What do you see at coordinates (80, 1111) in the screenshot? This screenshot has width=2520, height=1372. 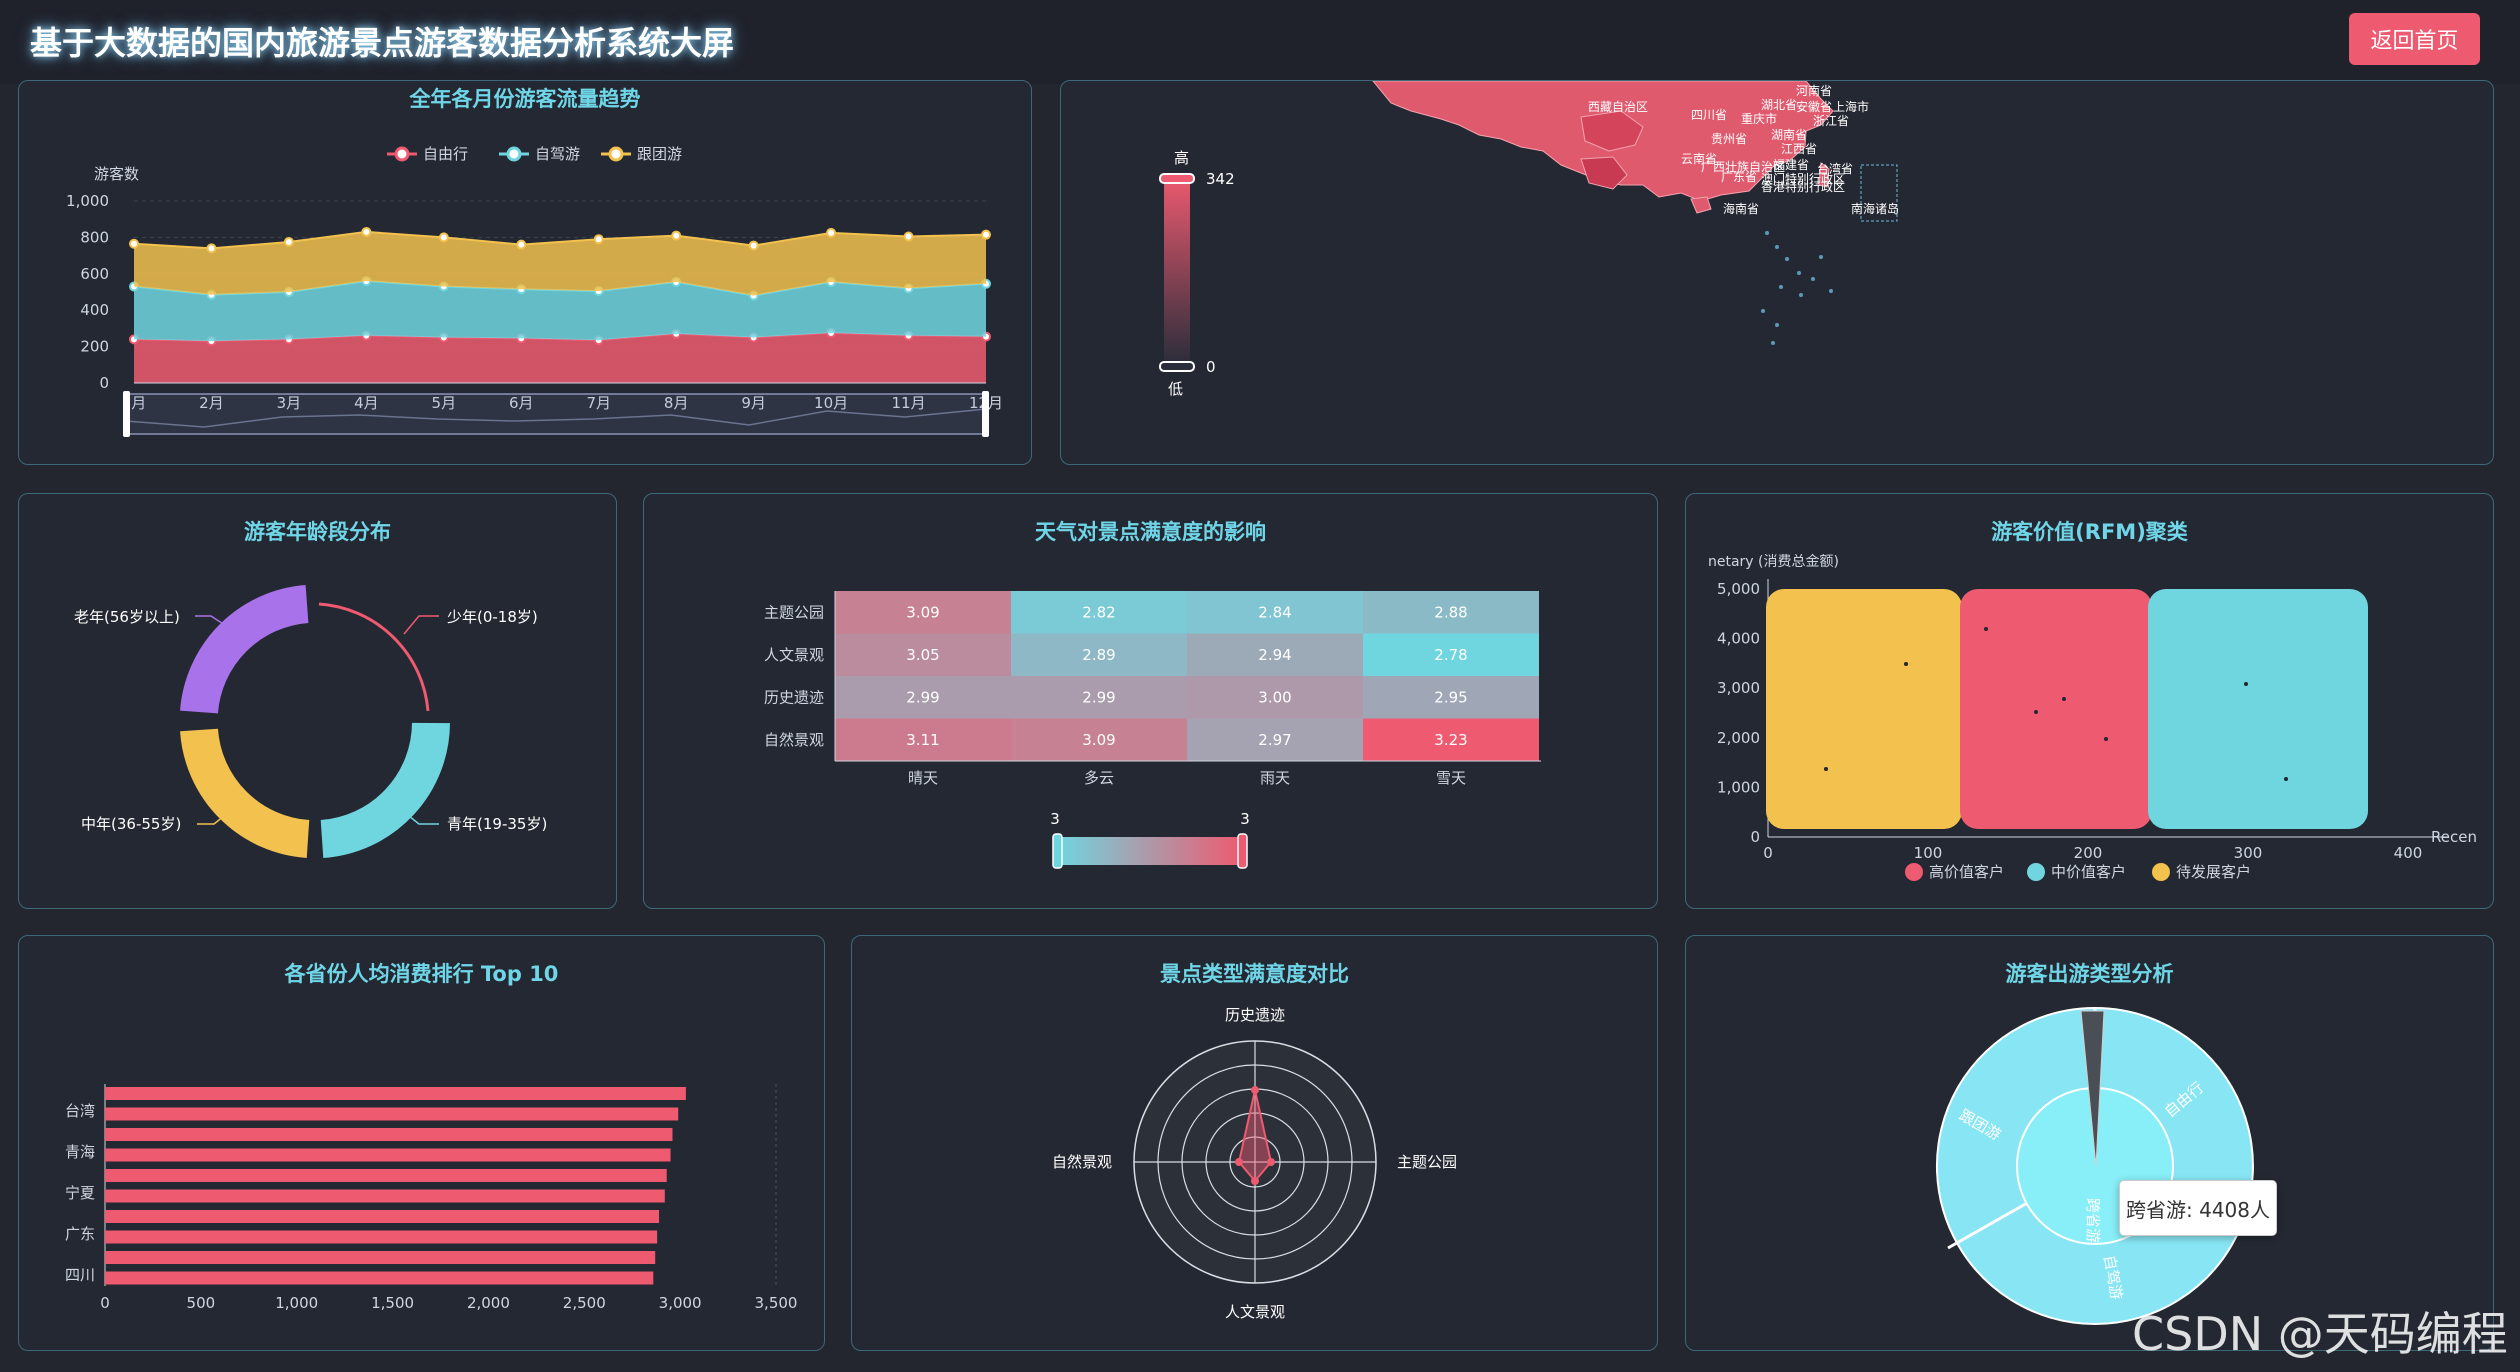 I see `province-label: 台湾` at bounding box center [80, 1111].